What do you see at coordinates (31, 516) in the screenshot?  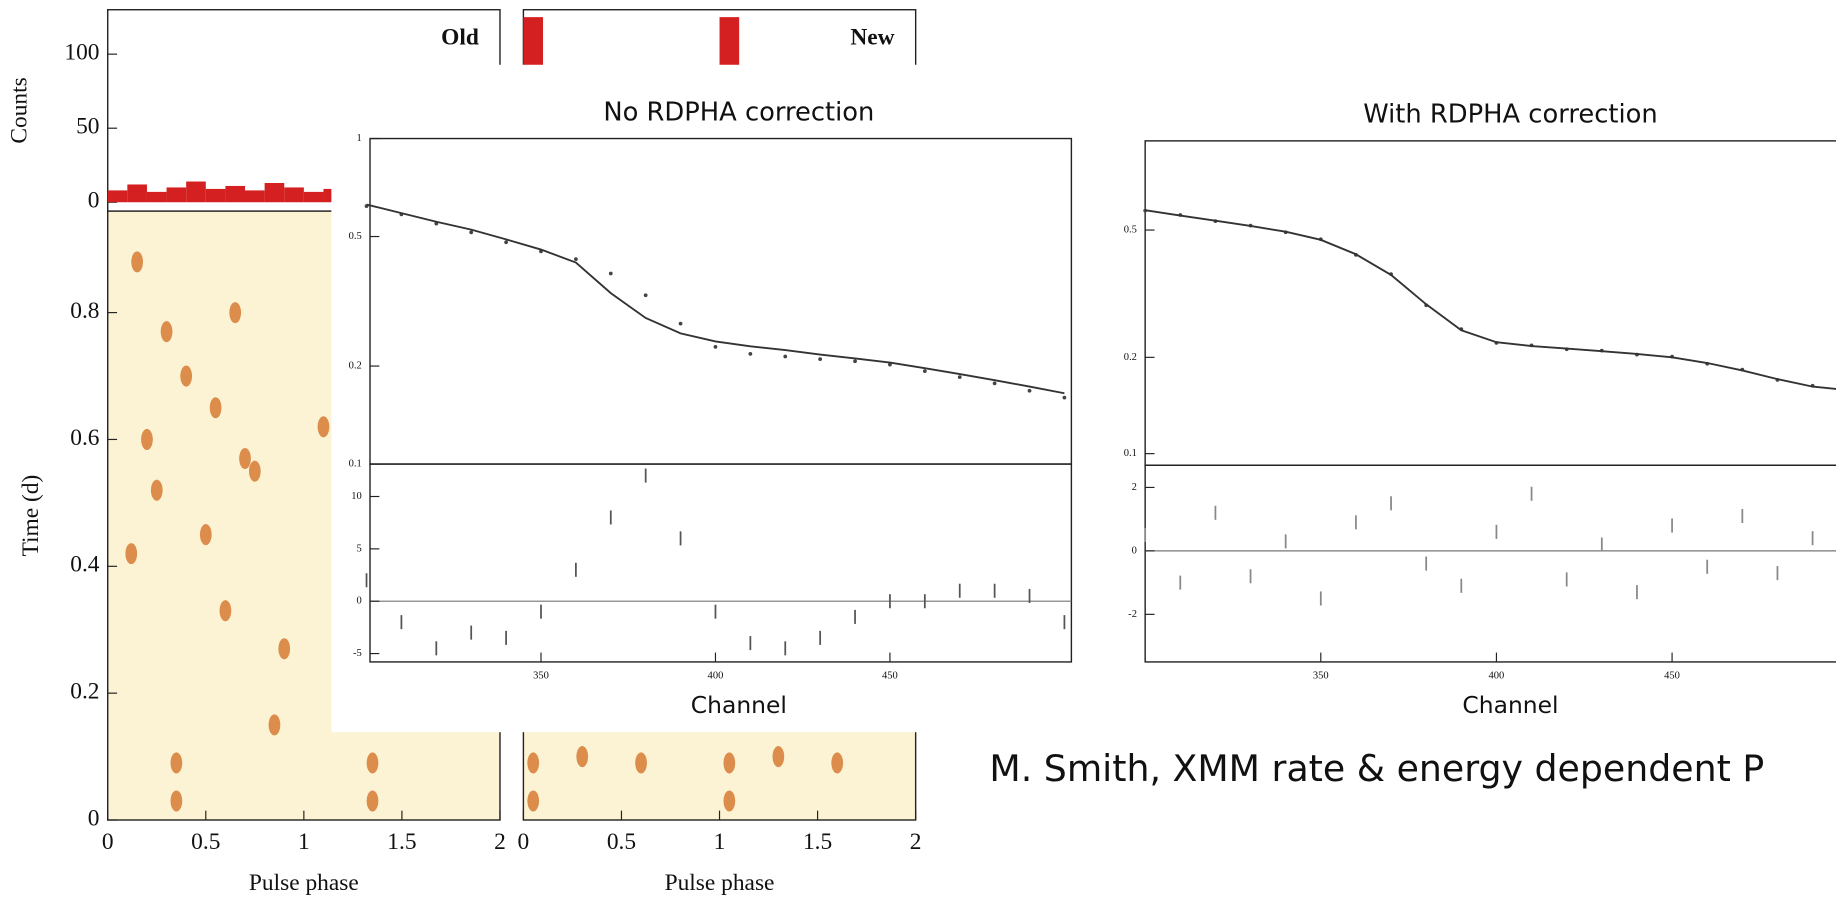 I see `y-axis-label: Time (d)` at bounding box center [31, 516].